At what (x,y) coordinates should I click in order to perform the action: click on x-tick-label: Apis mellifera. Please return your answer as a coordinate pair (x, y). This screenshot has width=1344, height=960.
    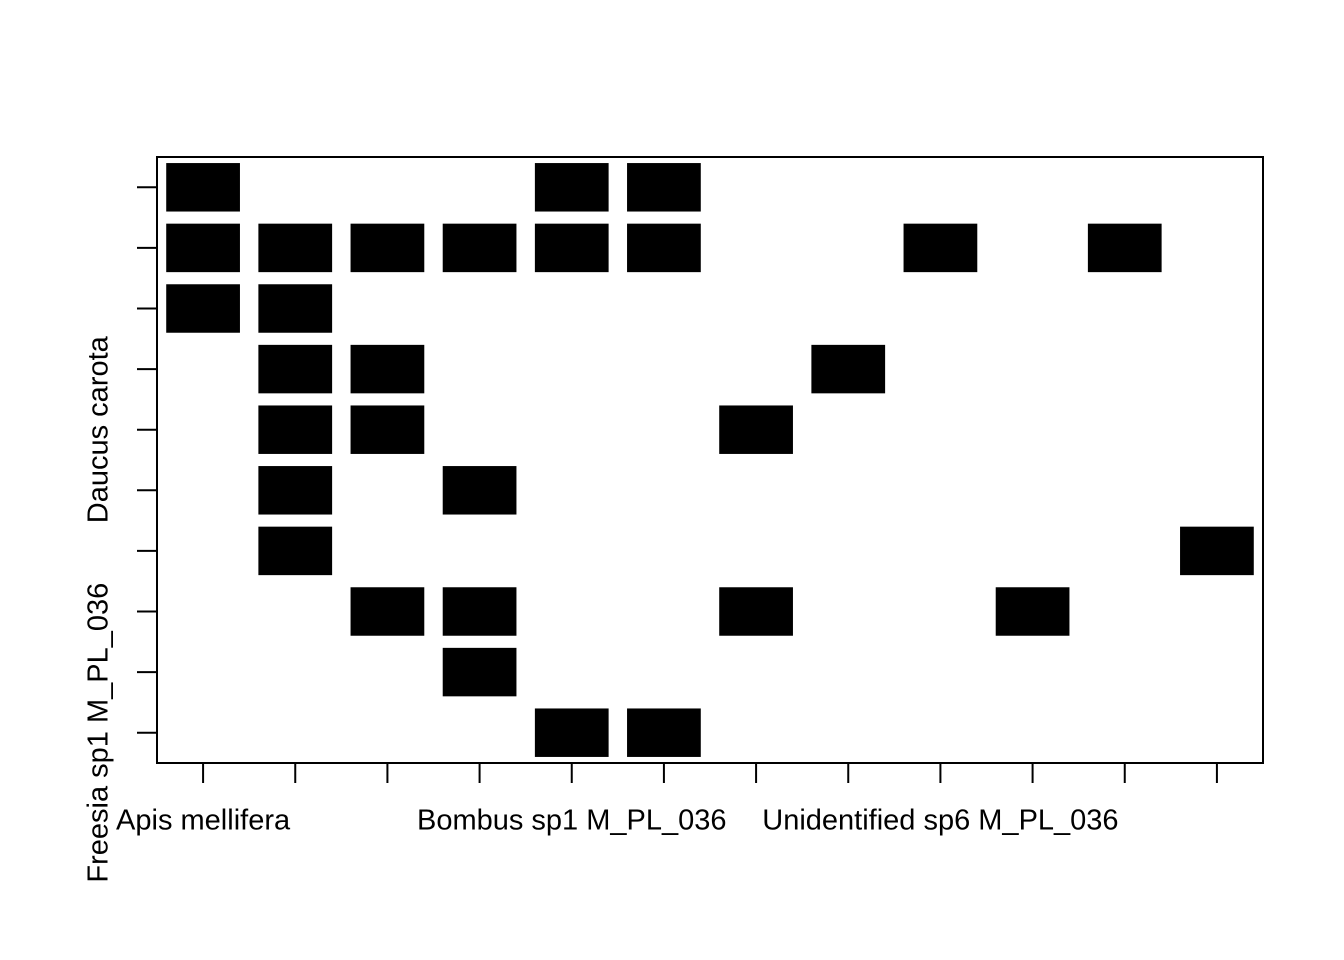
    Looking at the image, I should click on (203, 821).